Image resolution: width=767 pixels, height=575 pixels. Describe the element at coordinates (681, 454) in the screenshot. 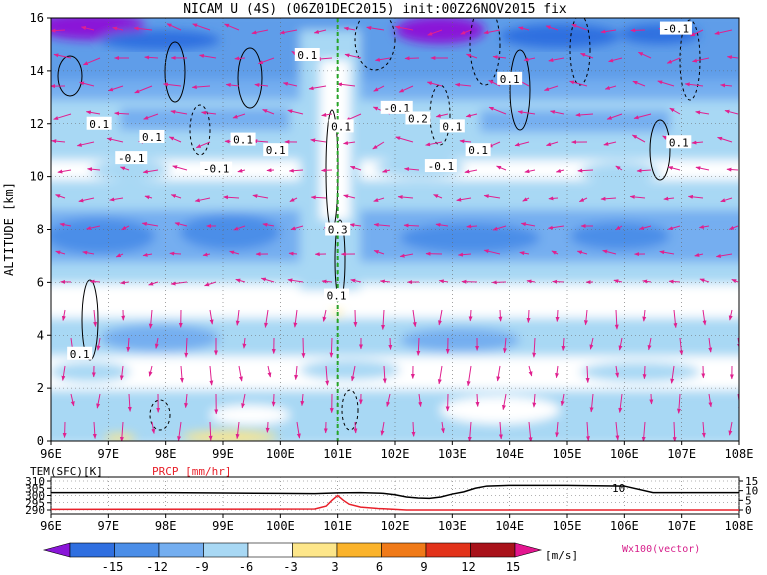

I see `x-tick-label: 107E` at that location.